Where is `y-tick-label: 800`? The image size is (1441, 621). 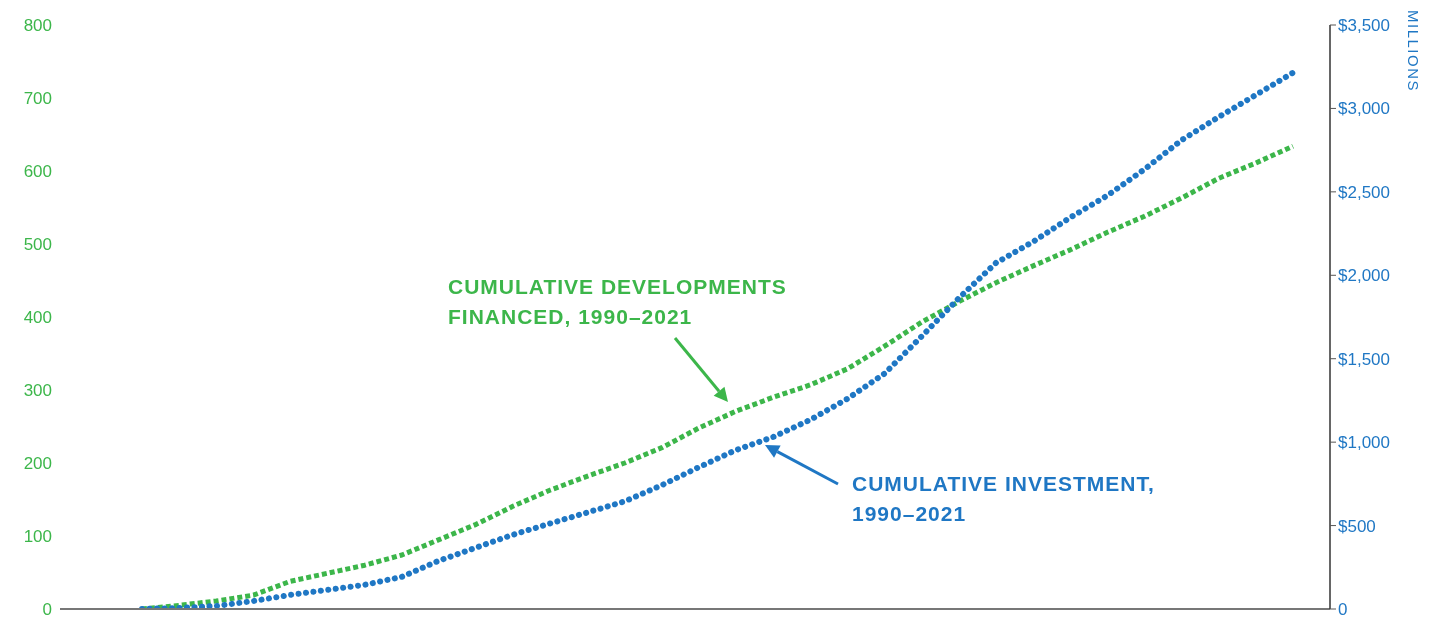
y-tick-label: 800 is located at coordinates (37, 26).